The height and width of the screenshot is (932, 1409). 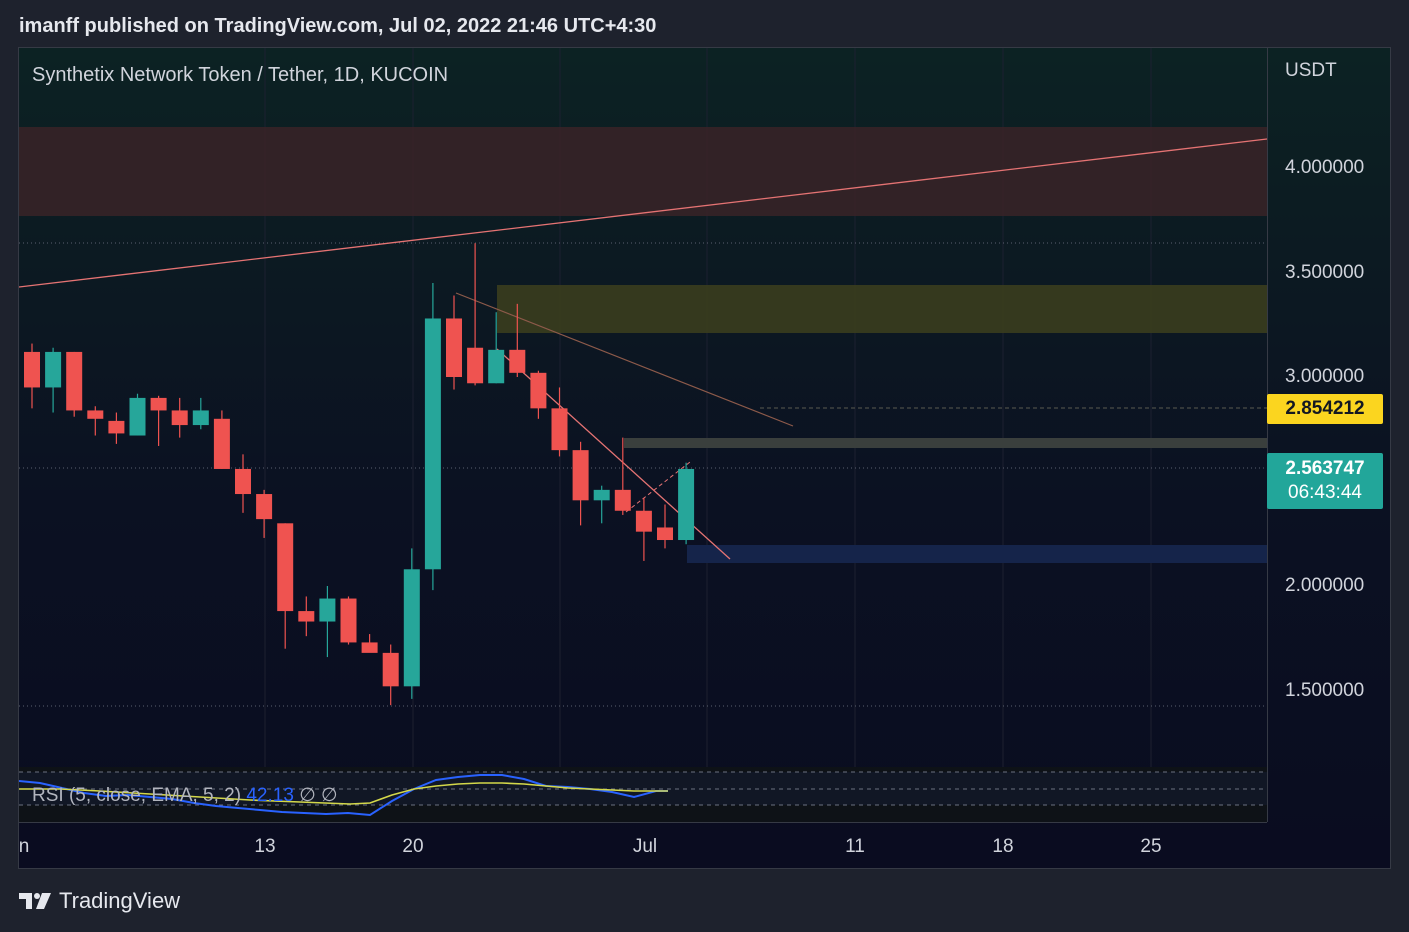 What do you see at coordinates (265, 846) in the screenshot?
I see `time-tick: 13` at bounding box center [265, 846].